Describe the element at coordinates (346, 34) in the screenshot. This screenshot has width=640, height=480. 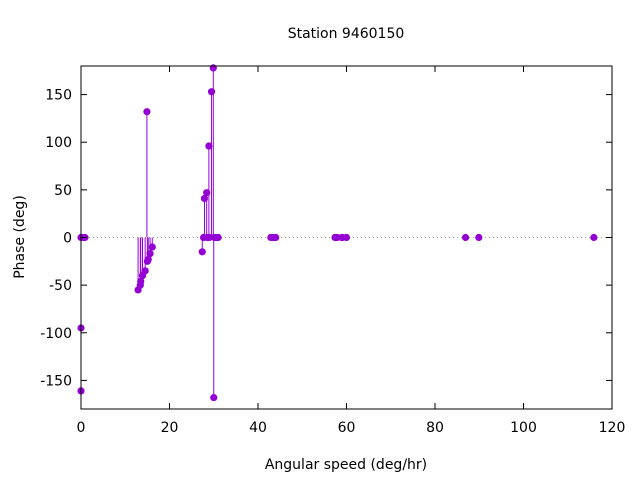
I see `chart-title: Station 9460150` at that location.